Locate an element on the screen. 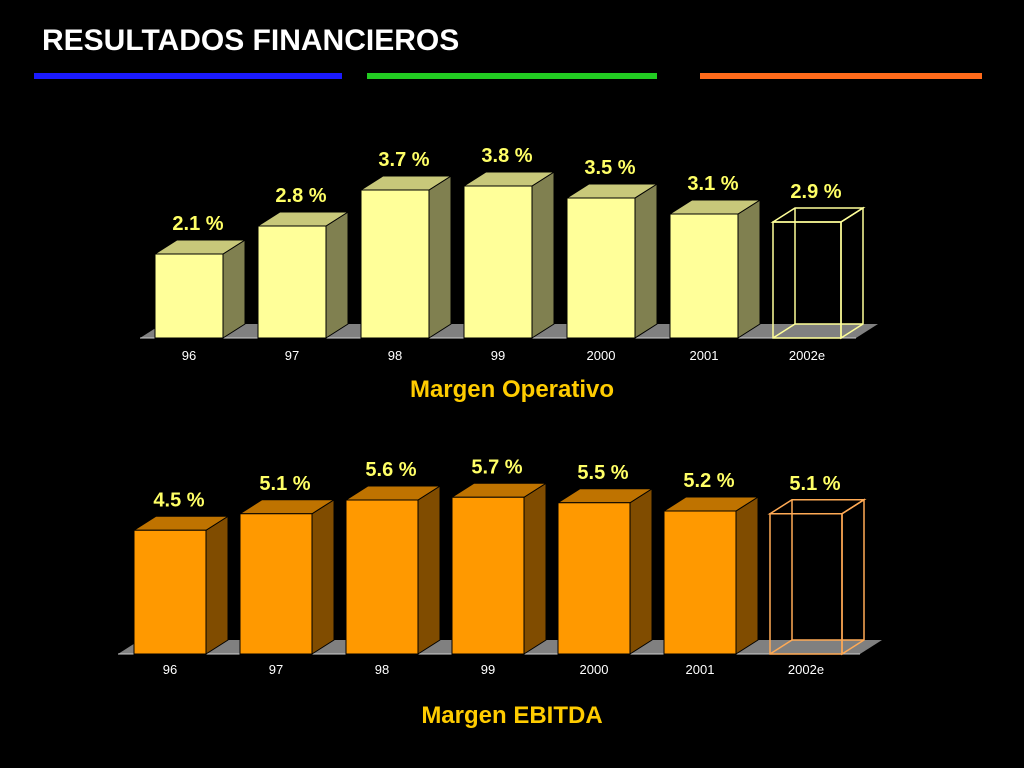 This screenshot has height=768, width=1024. page-title: RESULTADOS FINANCIEROS is located at coordinates (251, 40).